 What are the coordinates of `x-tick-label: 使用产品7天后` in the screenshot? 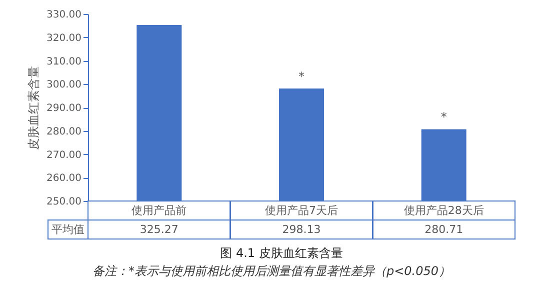 It's located at (301, 210).